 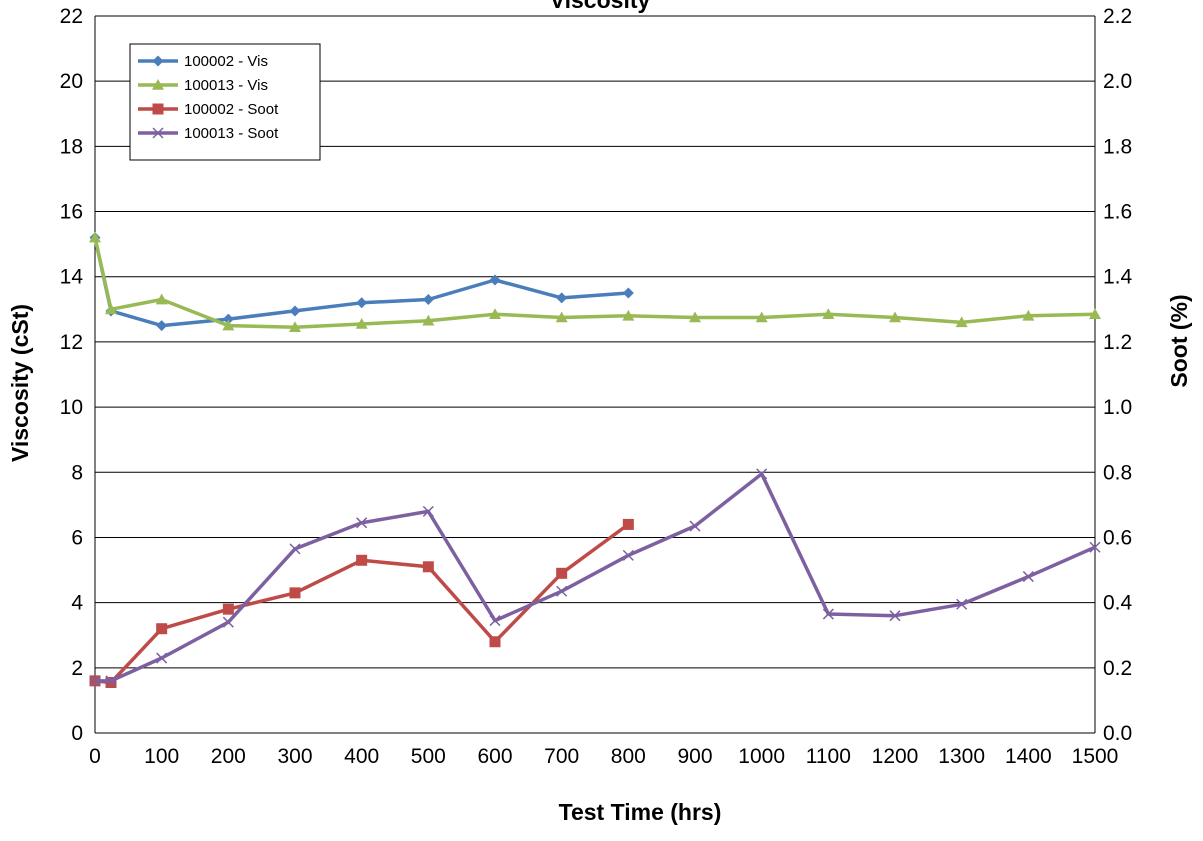 What do you see at coordinates (226, 85) in the screenshot?
I see `legend-label: 100013 - Vis` at bounding box center [226, 85].